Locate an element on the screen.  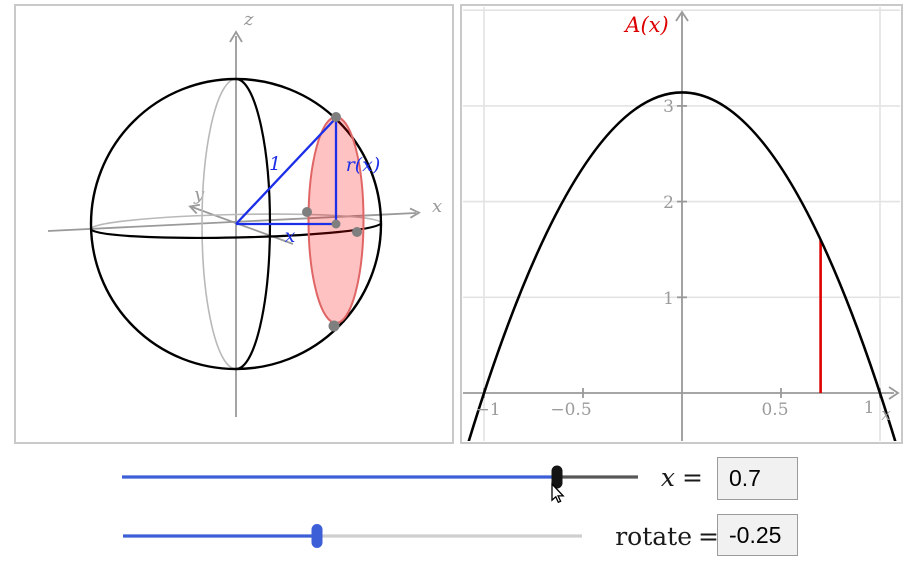
point-disk-center is located at coordinates (336, 224).